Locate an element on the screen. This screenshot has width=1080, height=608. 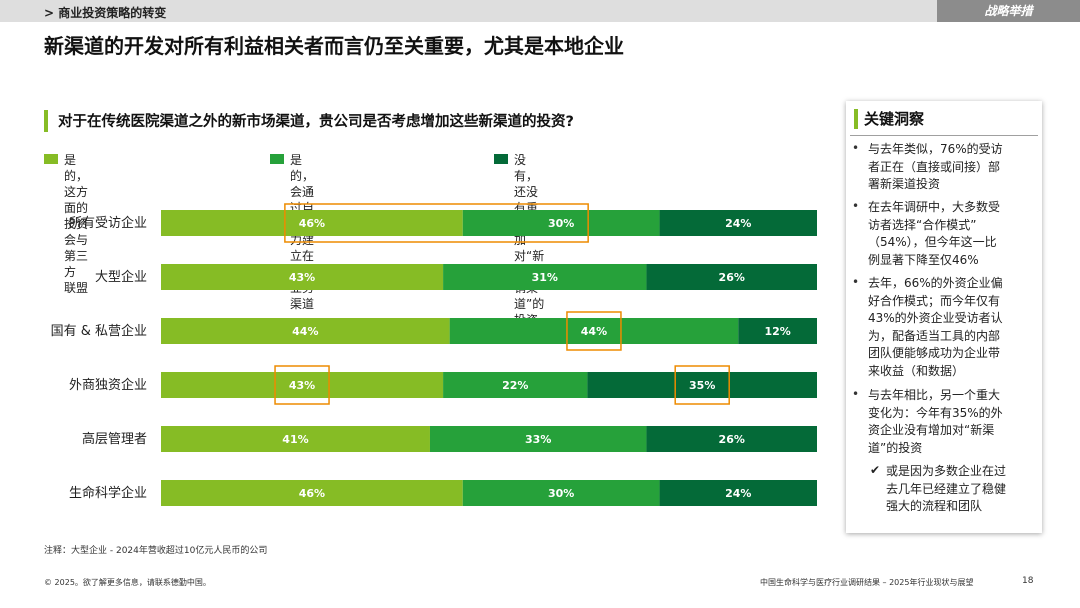
insight-line: 例显著下降至仅46% is located at coordinates (923, 259).